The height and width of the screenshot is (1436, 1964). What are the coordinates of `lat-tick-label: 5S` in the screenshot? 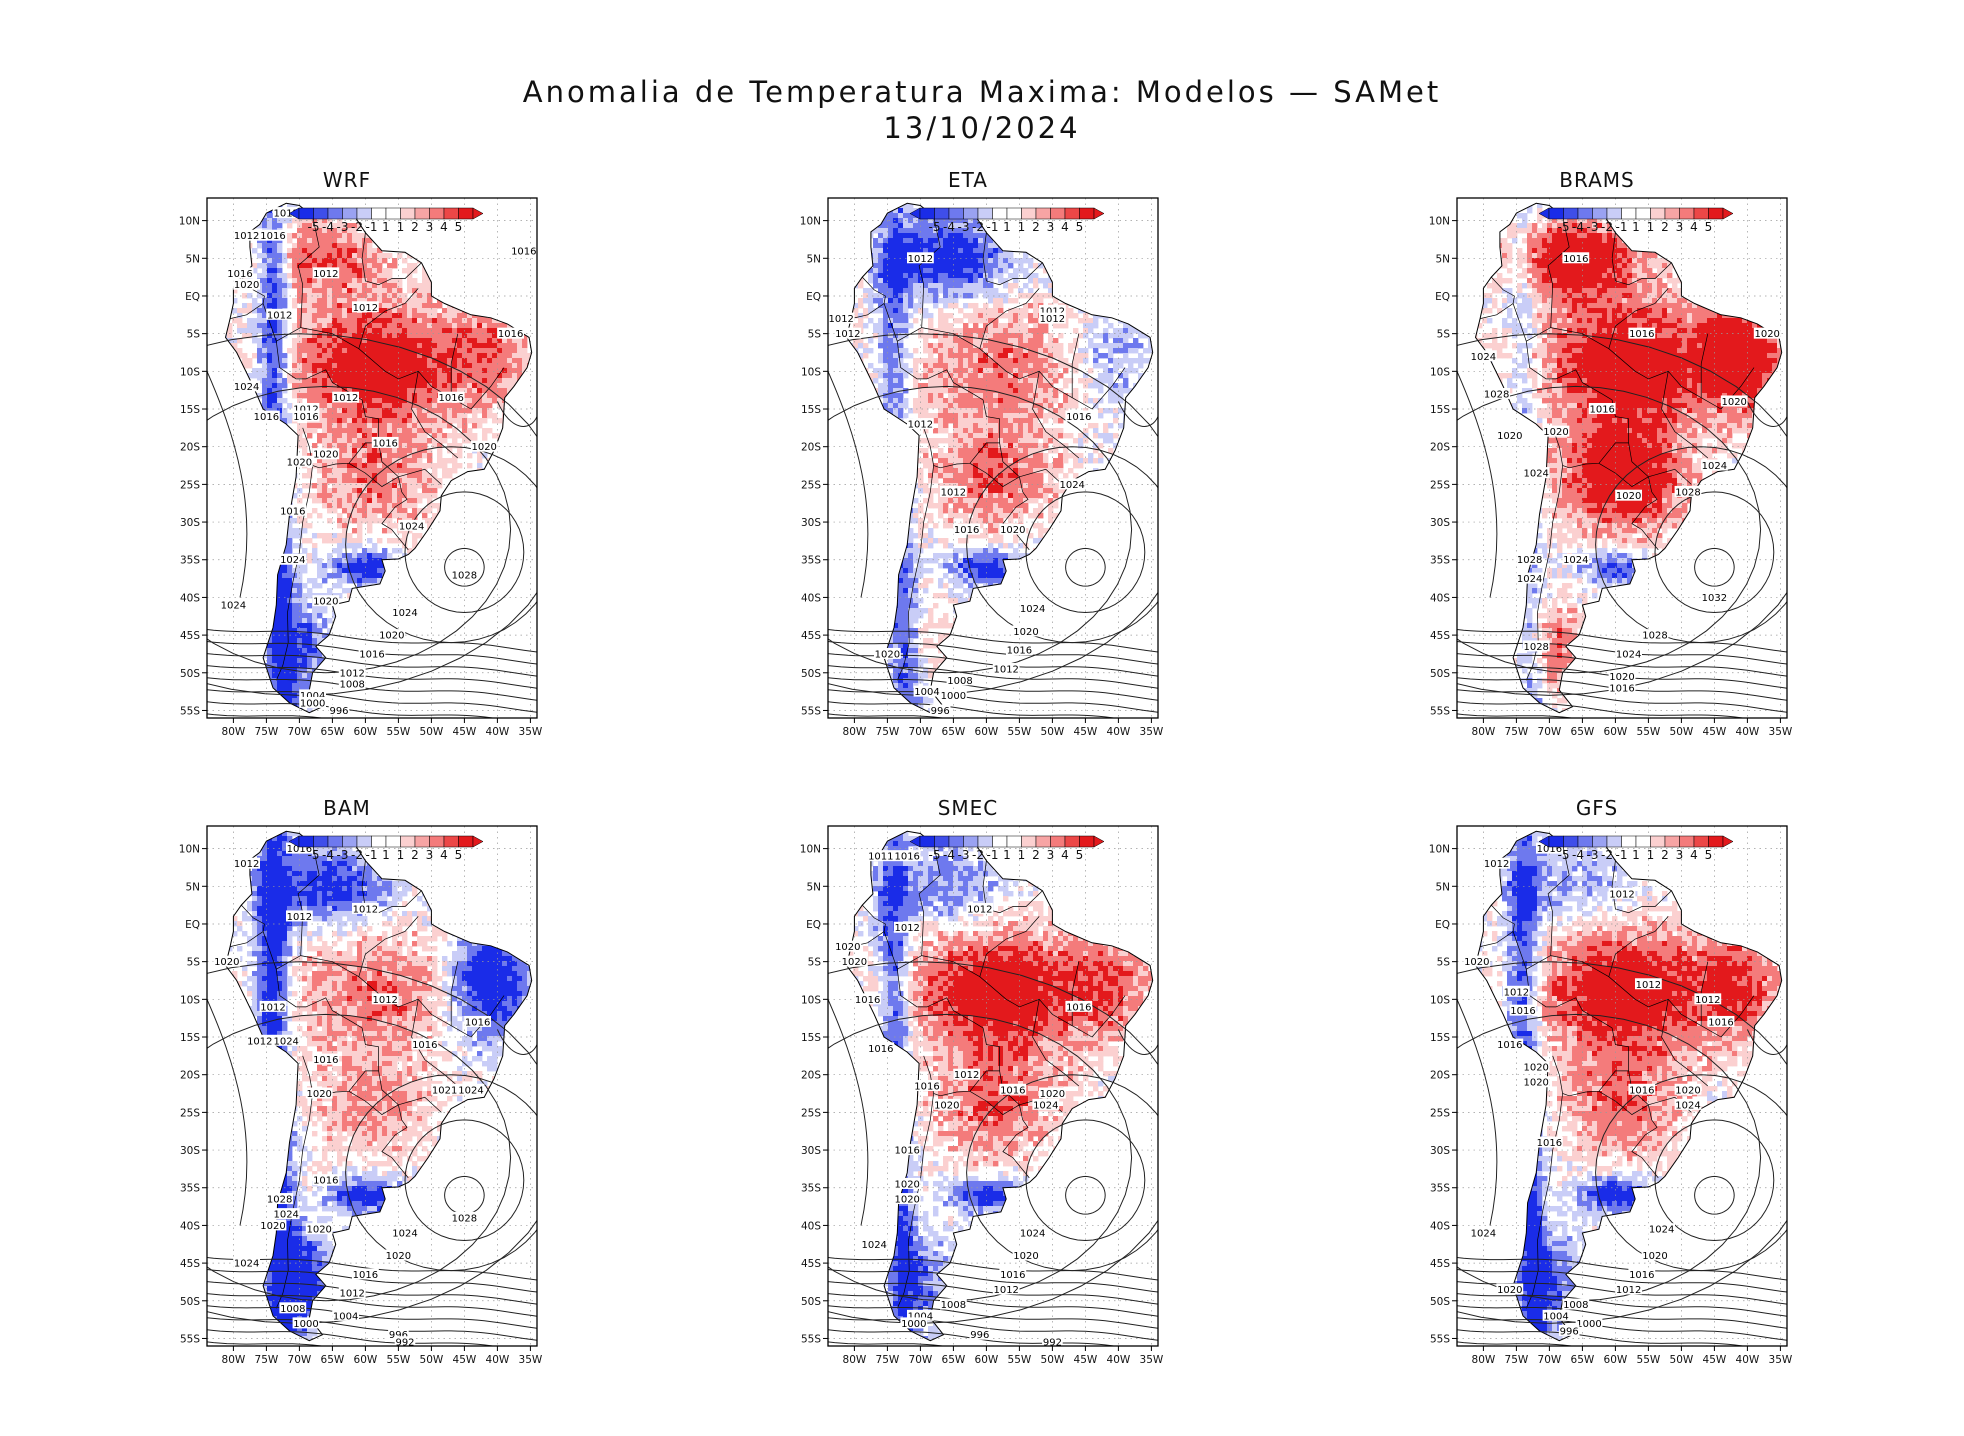 It's located at (194, 335).